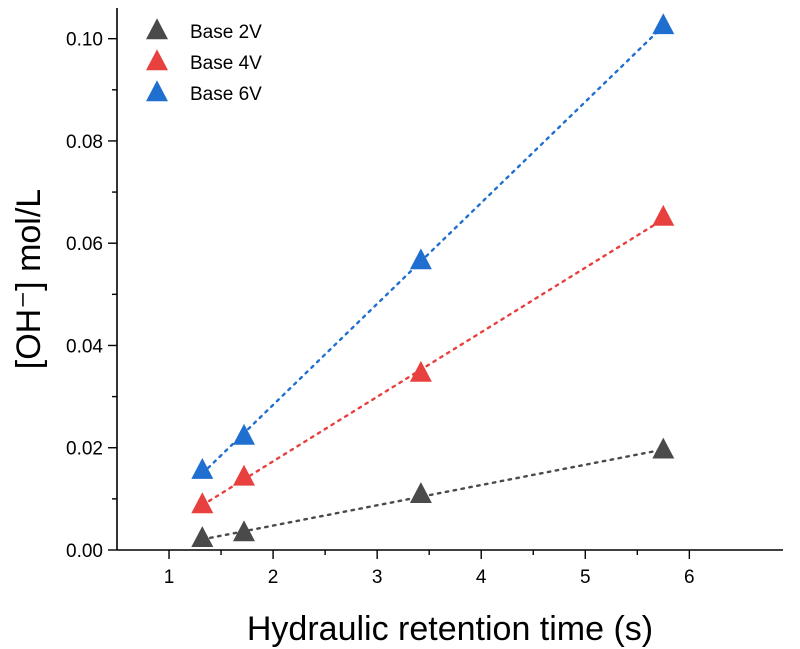 This screenshot has width=800, height=649. What do you see at coordinates (377, 577) in the screenshot?
I see `x-tick-label: 3` at bounding box center [377, 577].